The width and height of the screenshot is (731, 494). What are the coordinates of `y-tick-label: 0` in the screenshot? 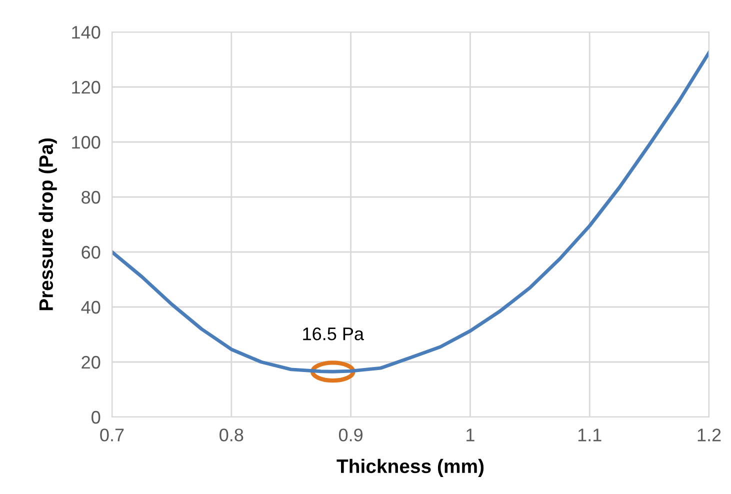 It's located at (96, 417).